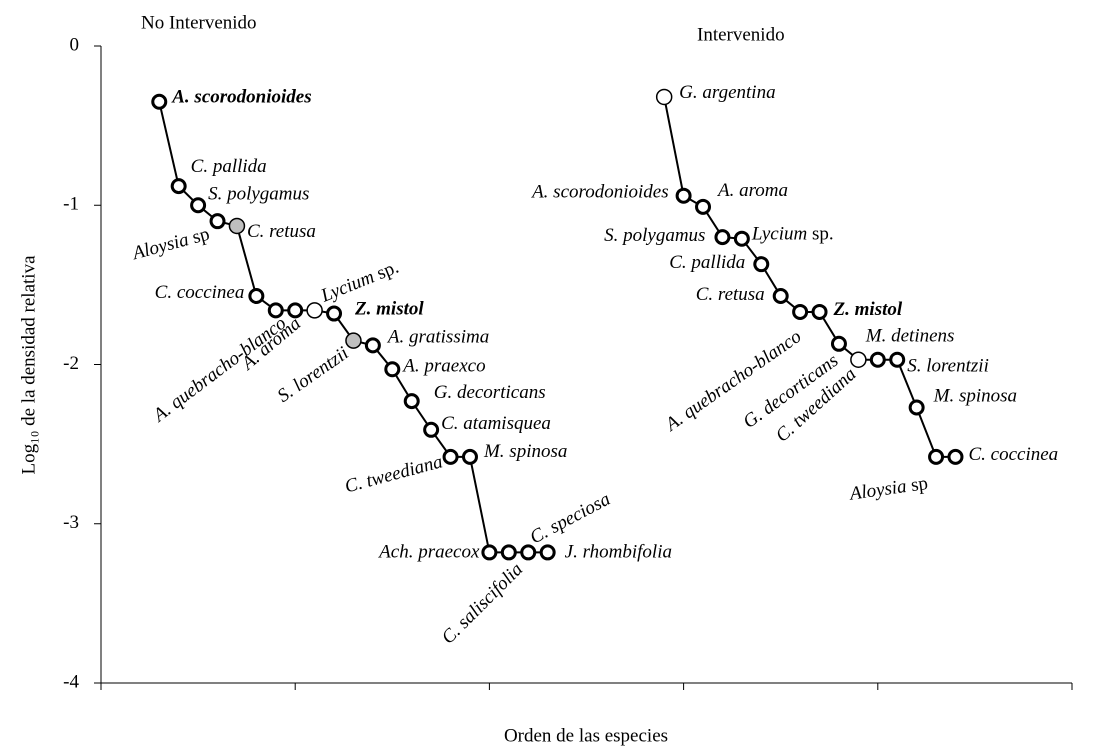 Image resolution: width=1099 pixels, height=750 pixels. What do you see at coordinates (727, 92) in the screenshot?
I see `point-label: G. argentina` at bounding box center [727, 92].